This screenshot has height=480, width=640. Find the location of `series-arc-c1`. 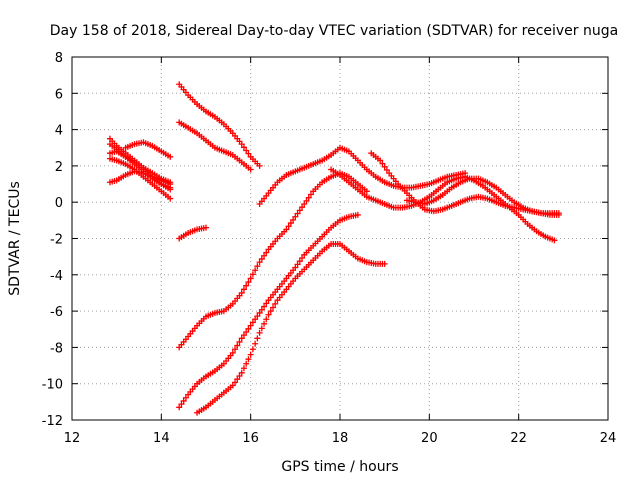

series-arc-c1 is located at coordinates (273, 260).